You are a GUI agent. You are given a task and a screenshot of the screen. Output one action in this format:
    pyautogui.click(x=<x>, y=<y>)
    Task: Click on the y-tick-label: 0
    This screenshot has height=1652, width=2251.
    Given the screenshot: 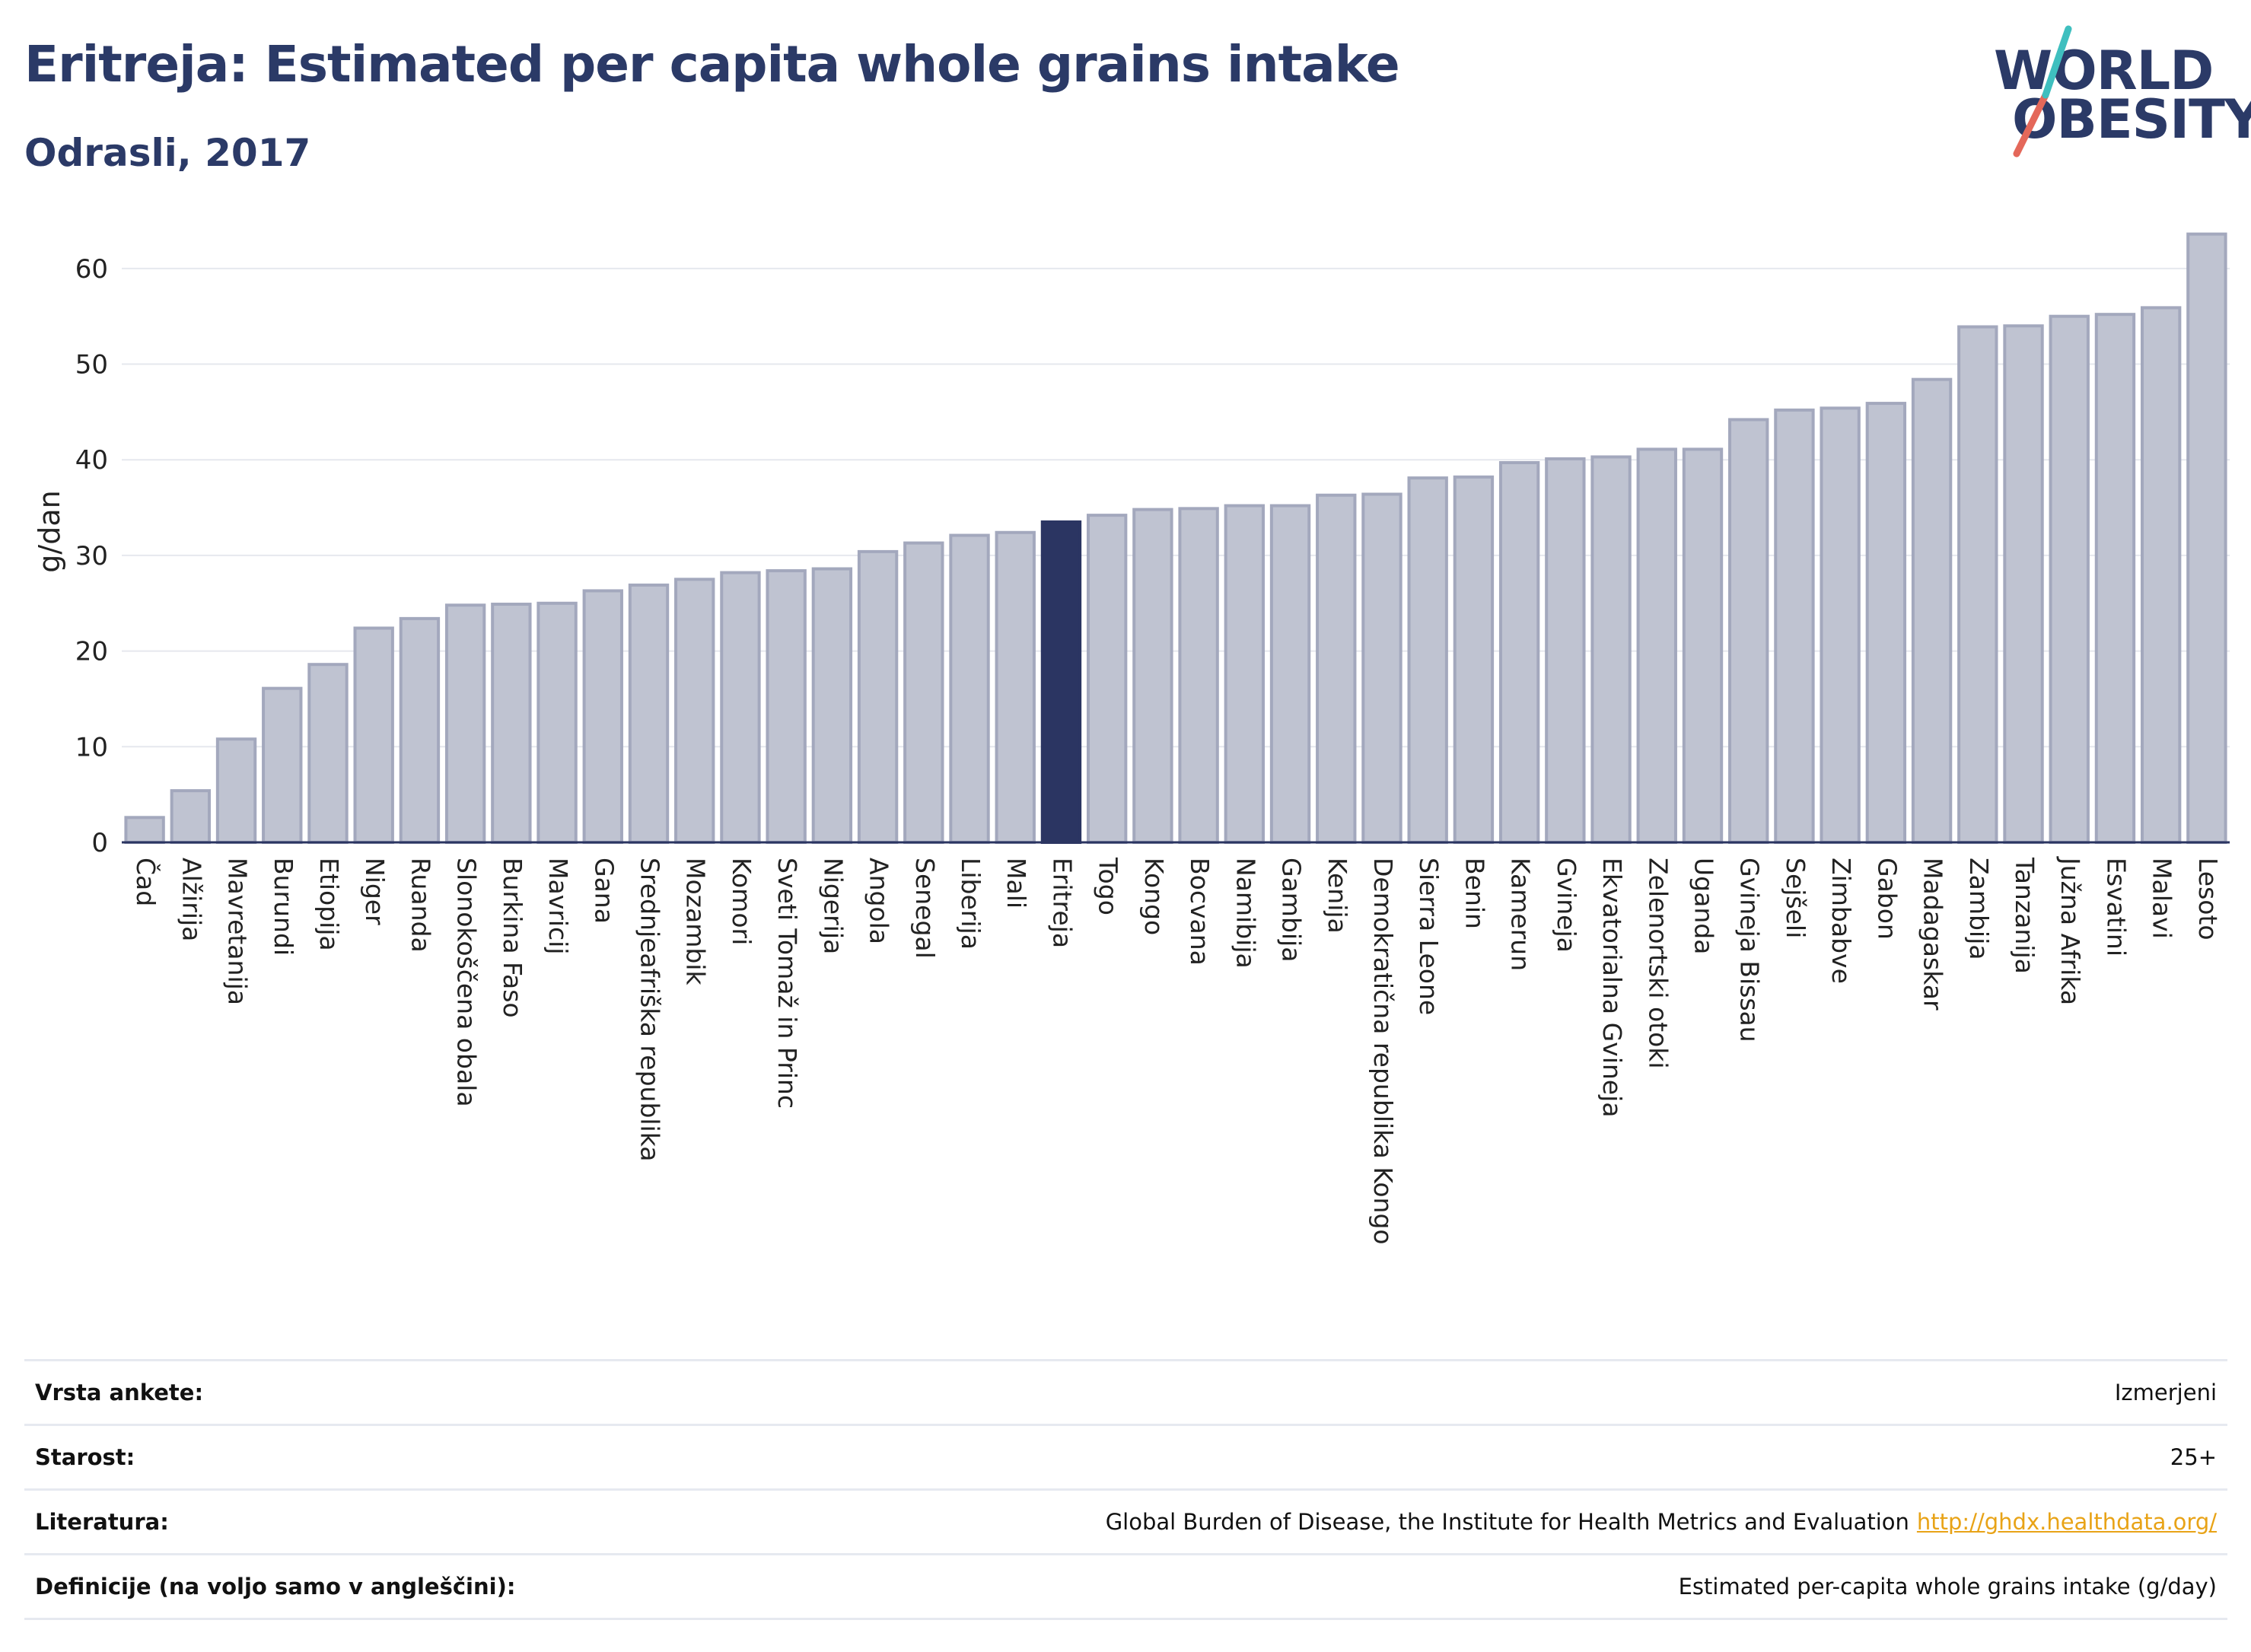 What is the action you would take?
    pyautogui.click(x=99, y=843)
    